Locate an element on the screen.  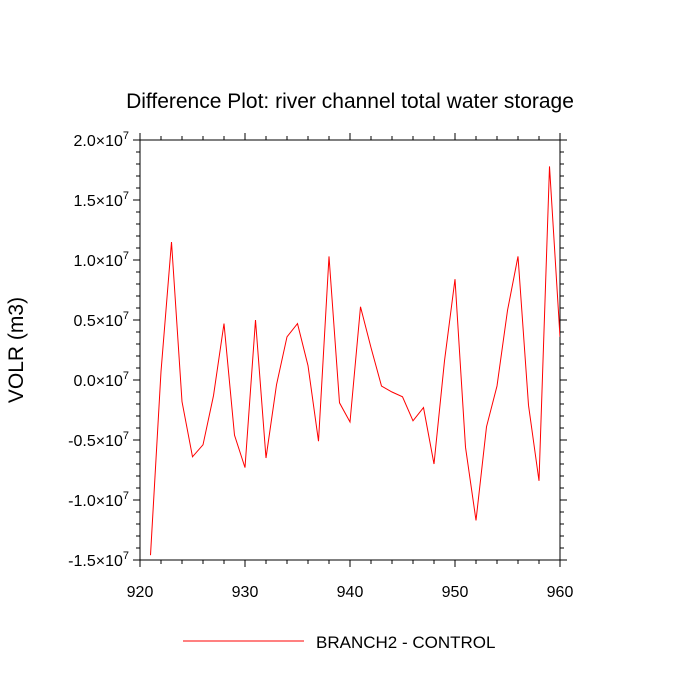
legend-label: BRANCH2 - CONTROL is located at coordinates (405, 642).